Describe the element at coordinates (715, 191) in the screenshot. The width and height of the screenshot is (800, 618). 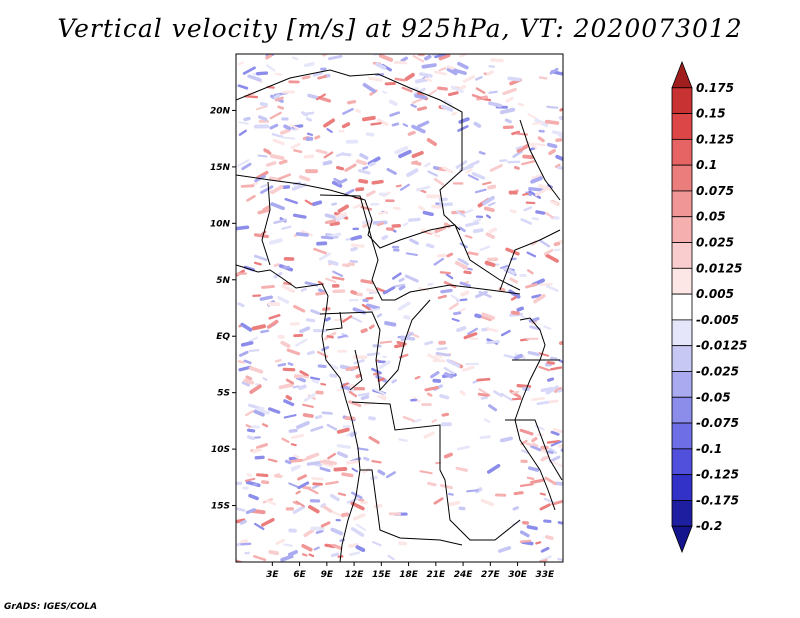
I see `colorbar-label: 0.075` at that location.